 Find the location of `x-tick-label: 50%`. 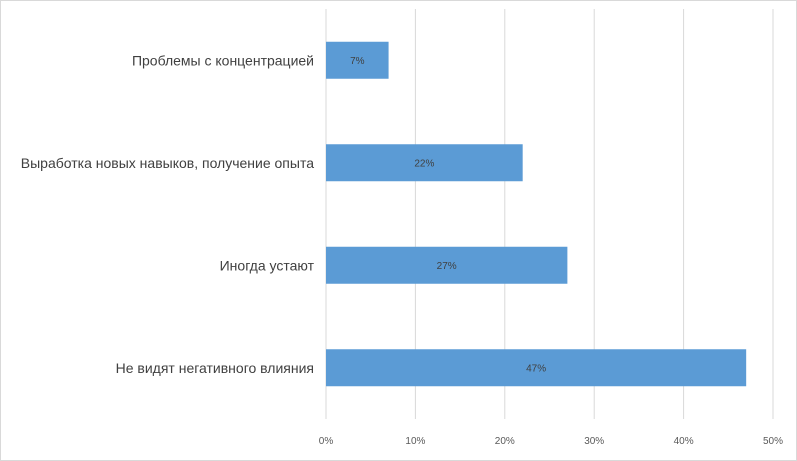

x-tick-label: 50% is located at coordinates (773, 441).